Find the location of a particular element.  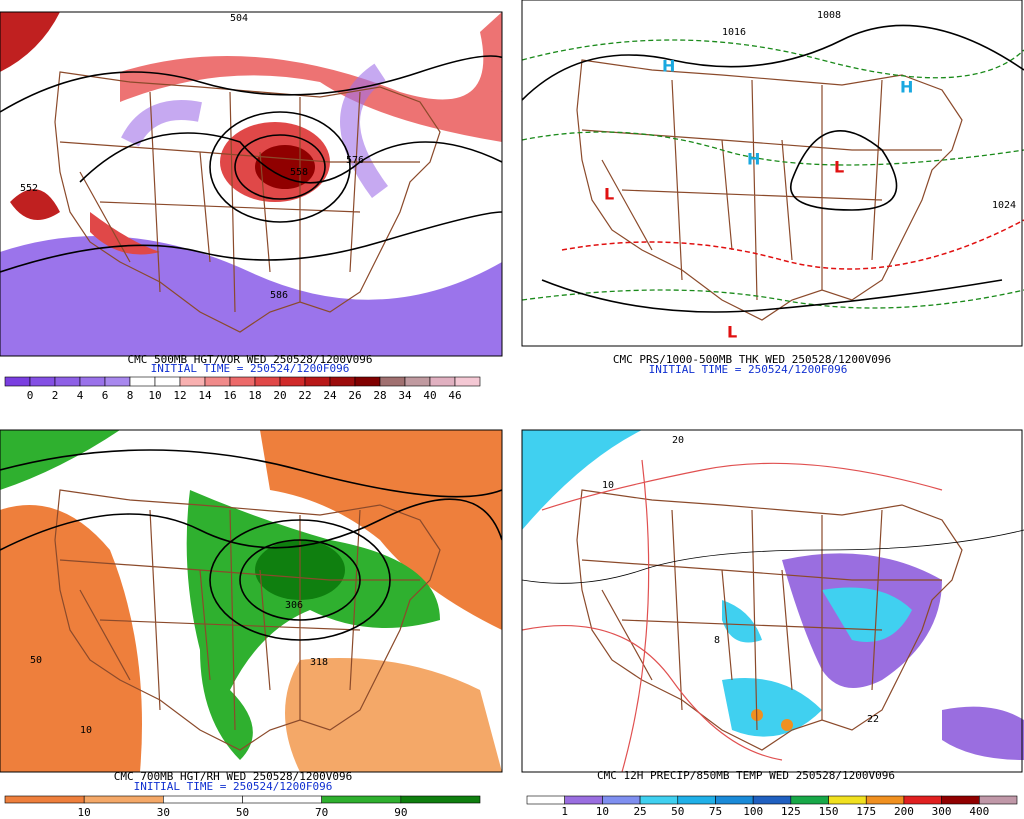

contour-label: 22 is located at coordinates (873, 719).